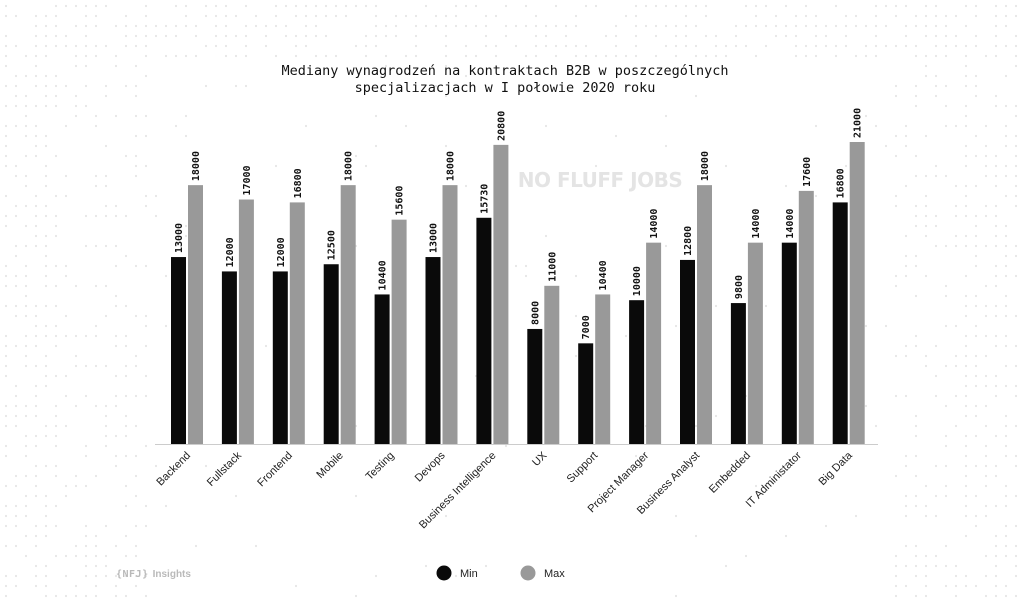  What do you see at coordinates (173, 469) in the screenshot?
I see `x-tick-label-0: Backend` at bounding box center [173, 469].